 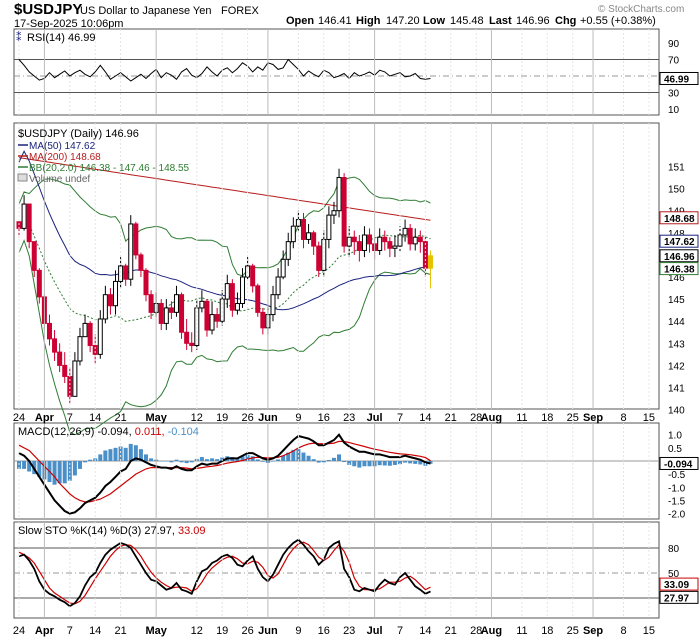 I want to click on watermark: © StockCharts.com, so click(x=641, y=9).